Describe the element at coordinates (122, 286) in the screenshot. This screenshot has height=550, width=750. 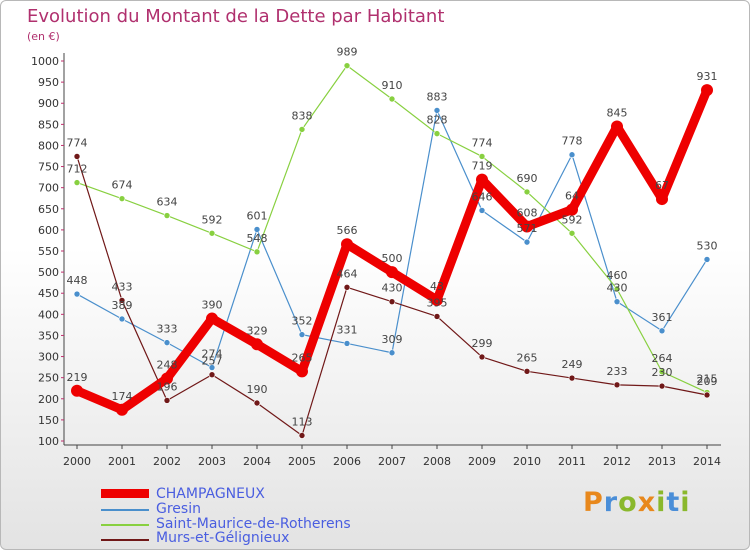
I see `data-label: 433` at that location.